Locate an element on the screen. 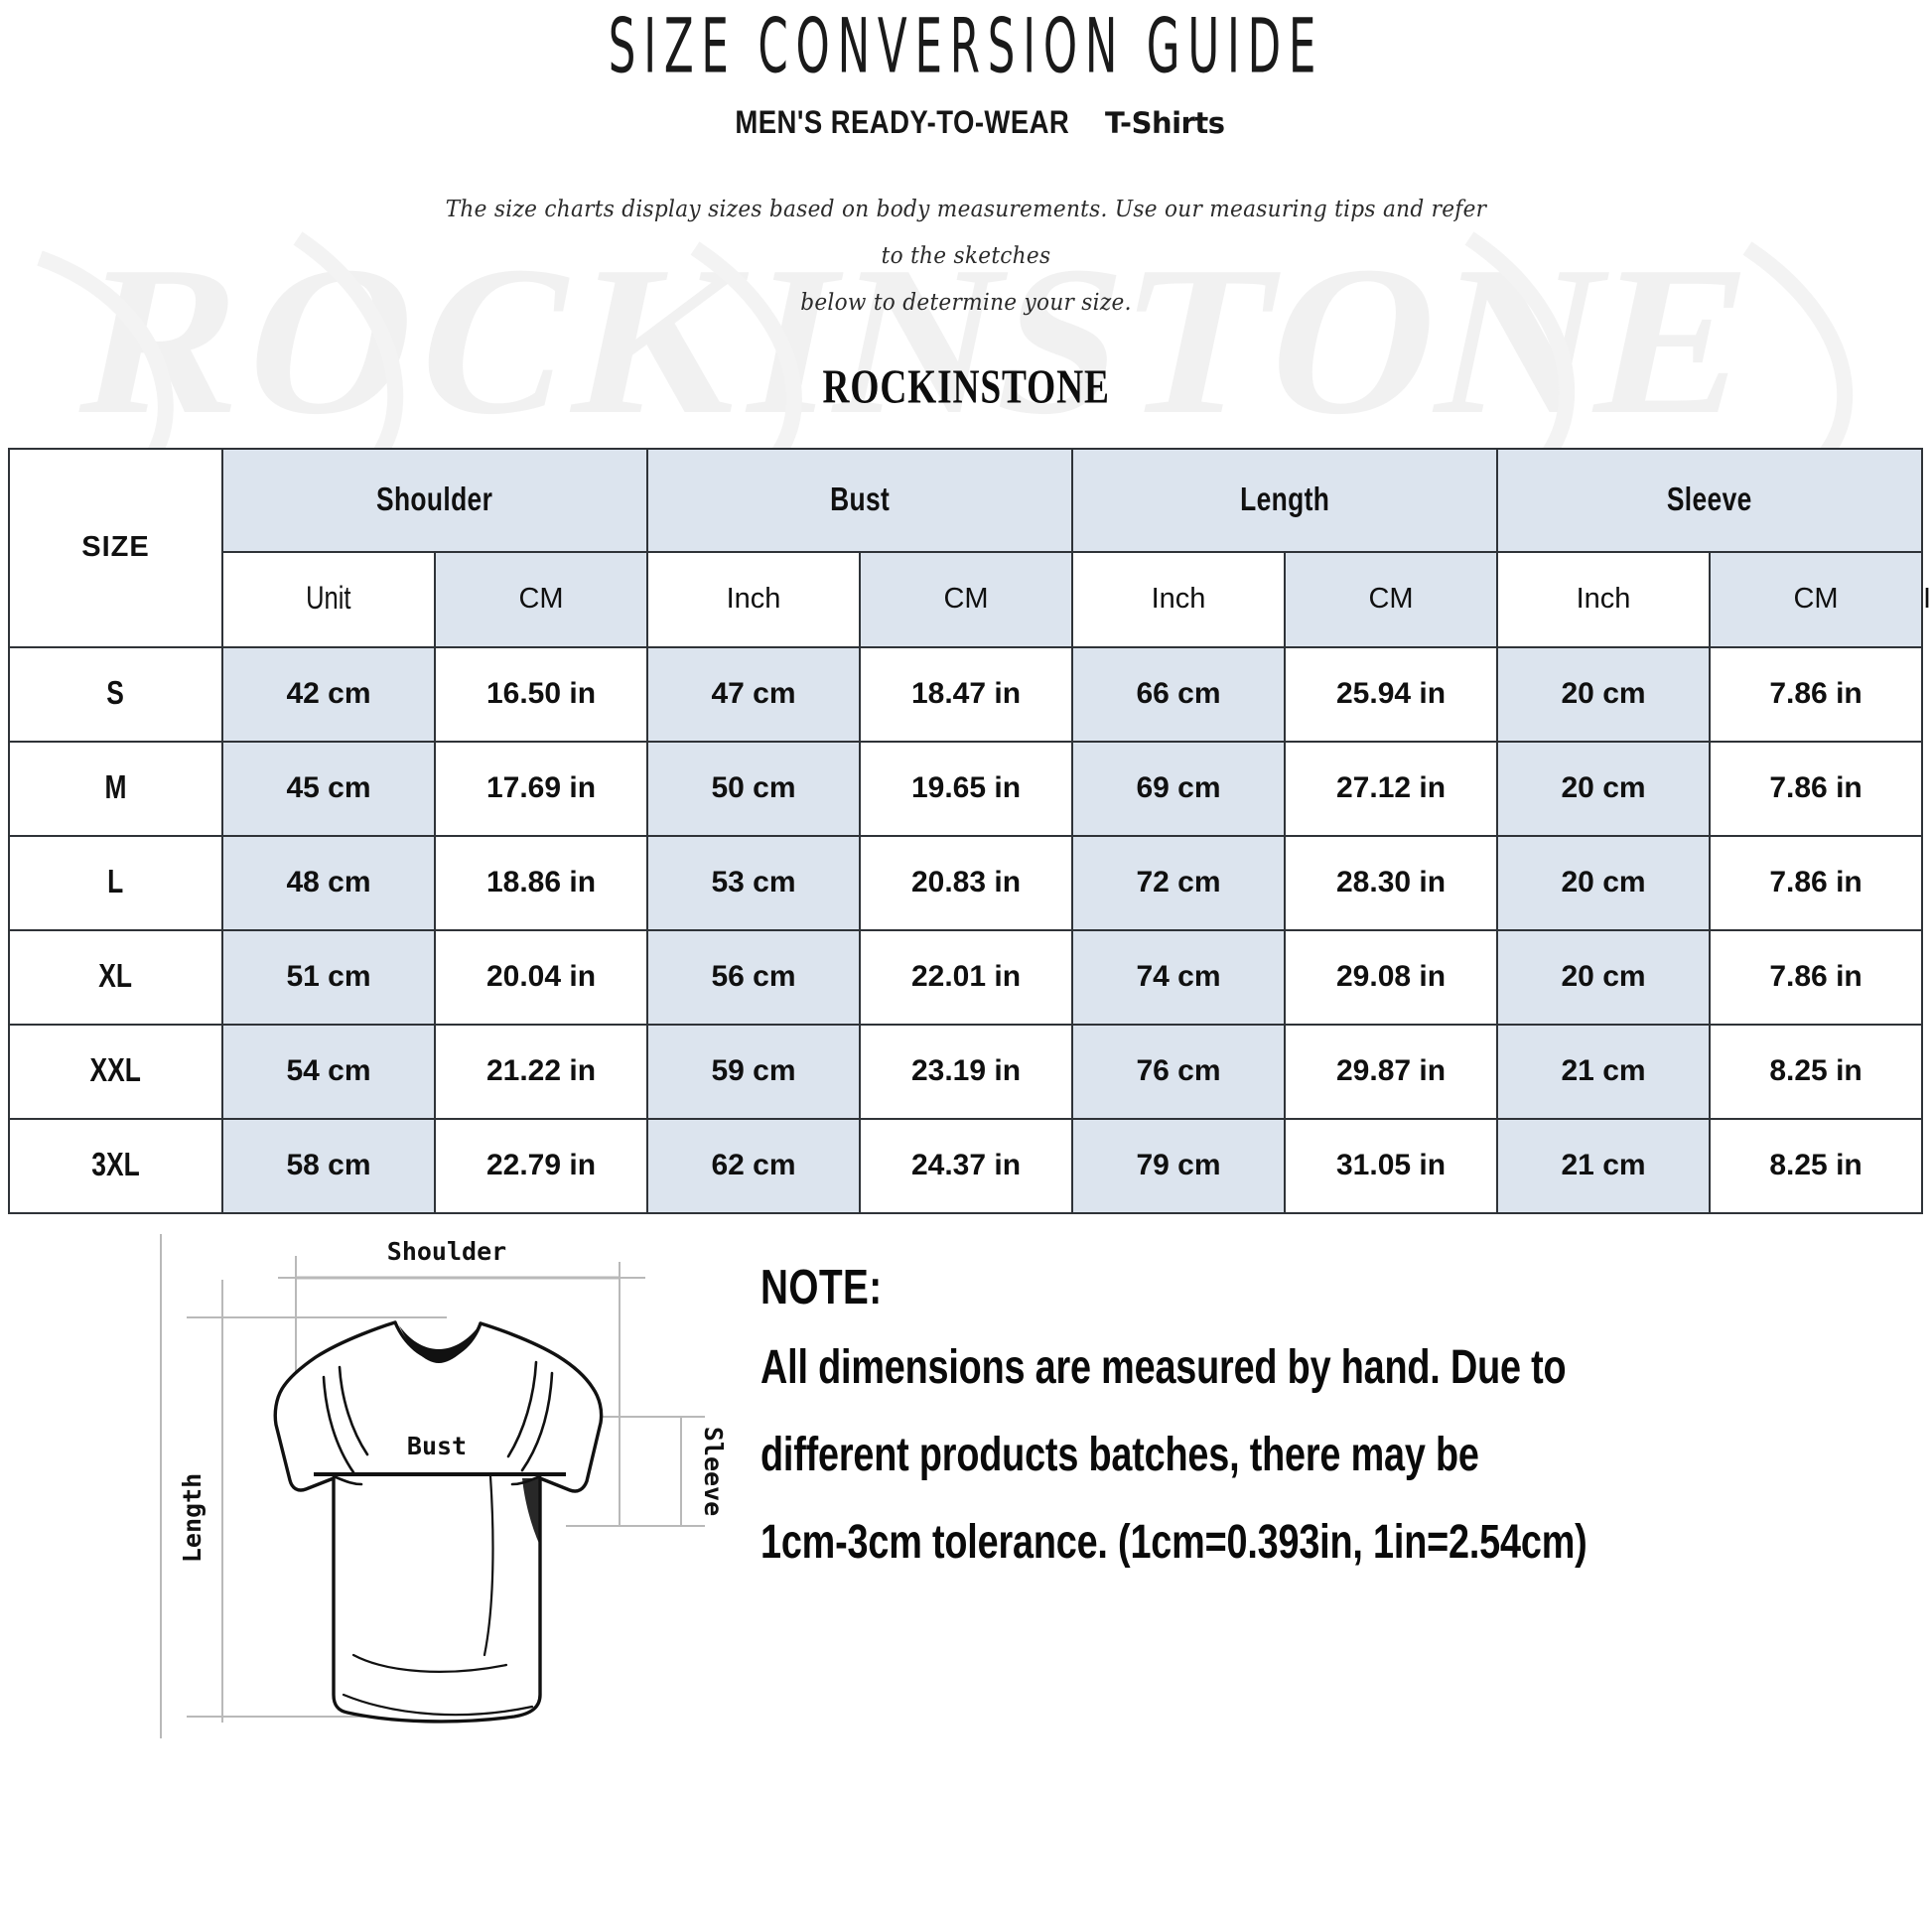 This screenshot has height=1932, width=1932. cell-bust-inch: 22.01 in is located at coordinates (966, 977).